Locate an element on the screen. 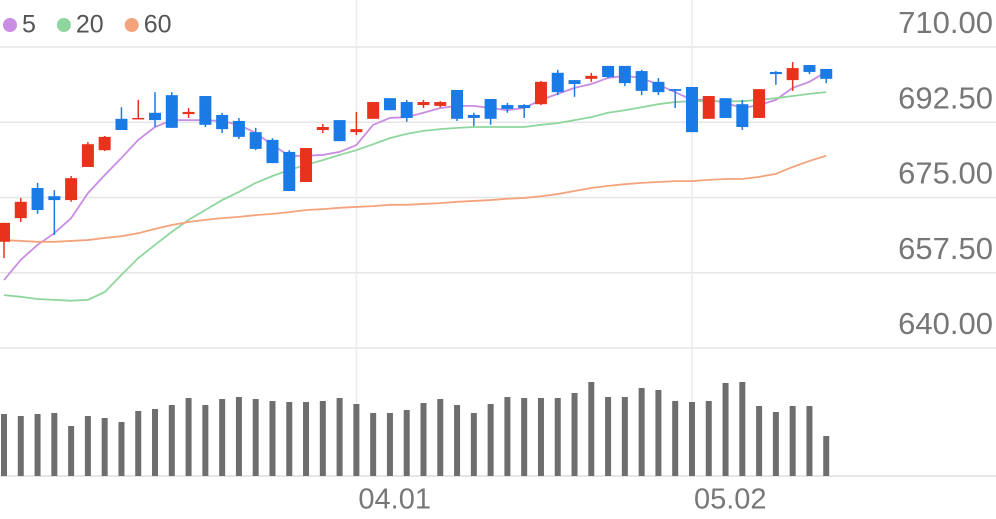 This screenshot has height=519, width=996. y-tick-label: 675.00 is located at coordinates (945, 173).